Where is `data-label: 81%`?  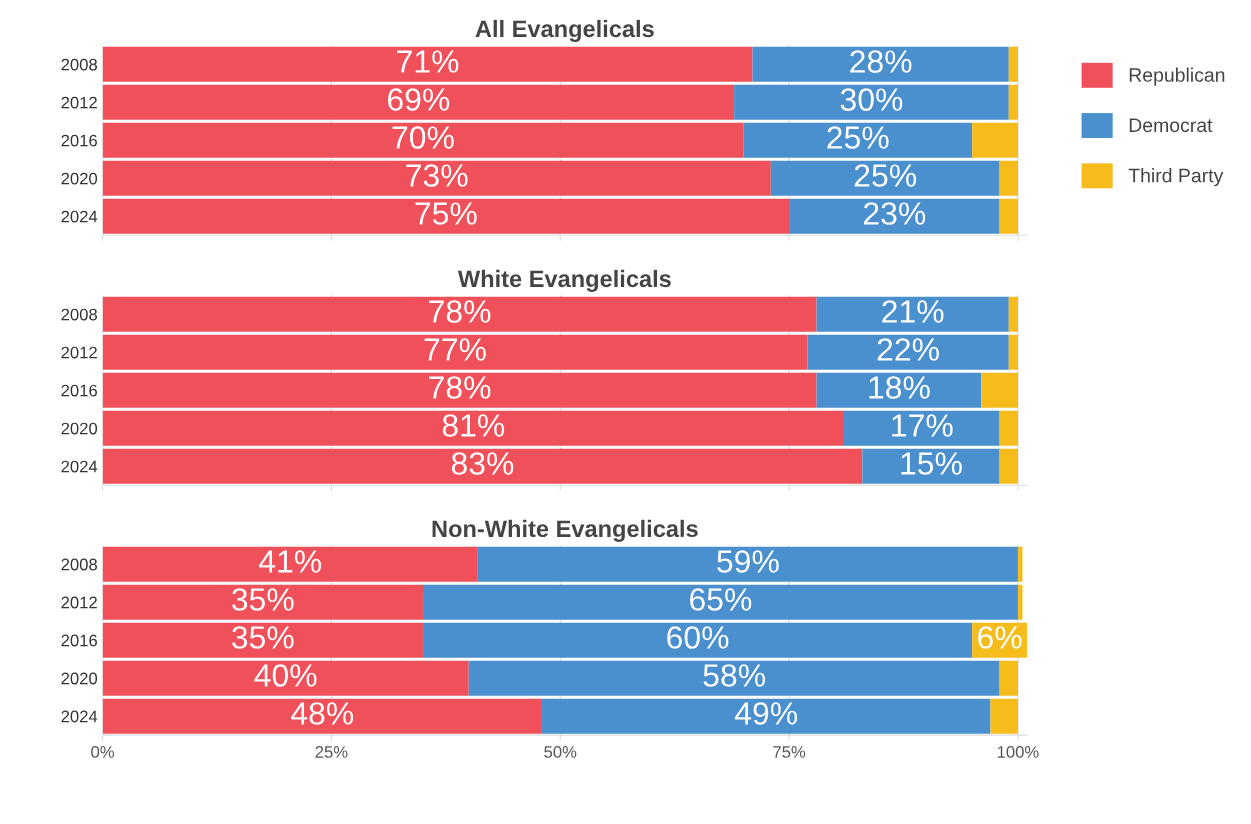 data-label: 81% is located at coordinates (473, 425).